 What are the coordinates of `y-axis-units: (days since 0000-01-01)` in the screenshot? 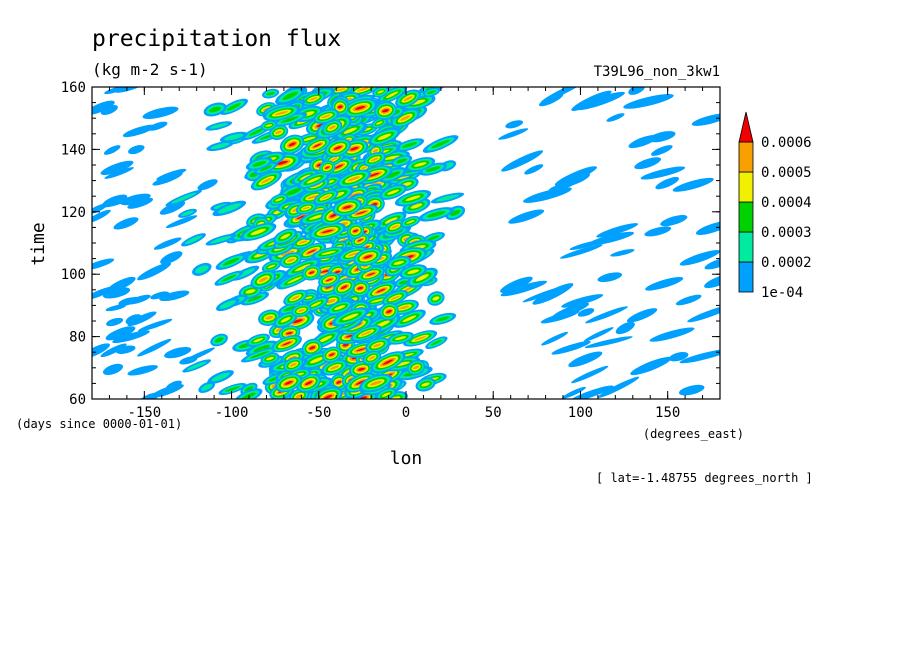 It's located at (99, 424).